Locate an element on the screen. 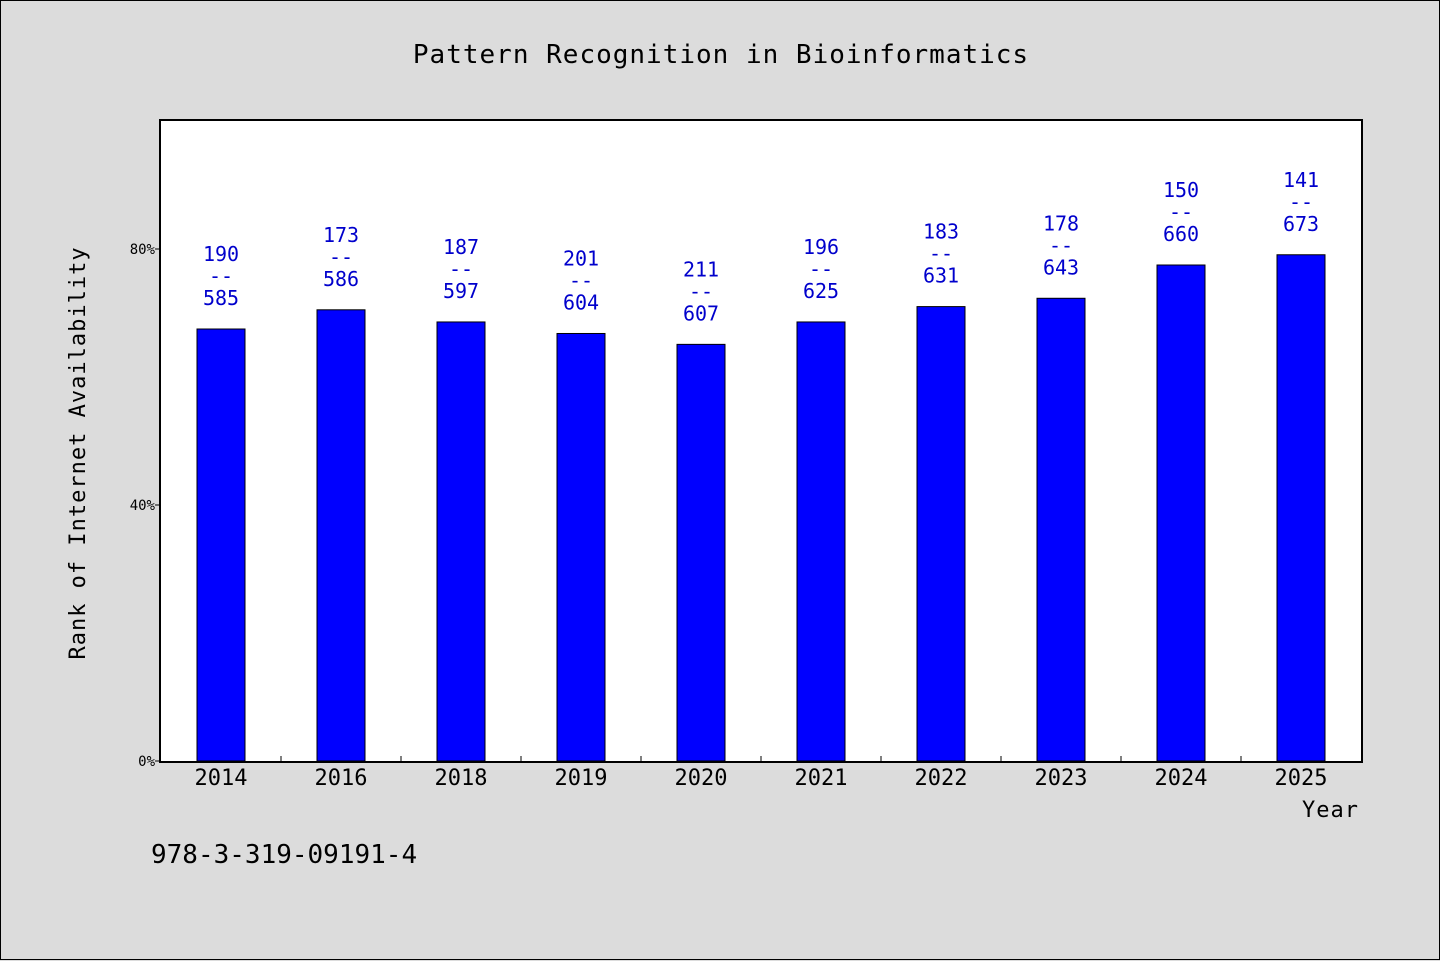  bar-label-top: 141 is located at coordinates (1301, 180).